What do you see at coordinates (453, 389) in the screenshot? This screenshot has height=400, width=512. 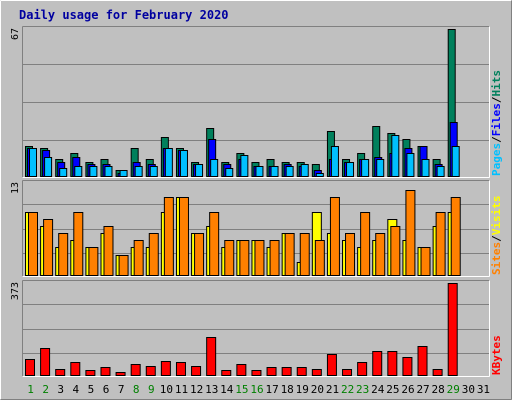 I see `x-tick-label: 29` at bounding box center [453, 389].